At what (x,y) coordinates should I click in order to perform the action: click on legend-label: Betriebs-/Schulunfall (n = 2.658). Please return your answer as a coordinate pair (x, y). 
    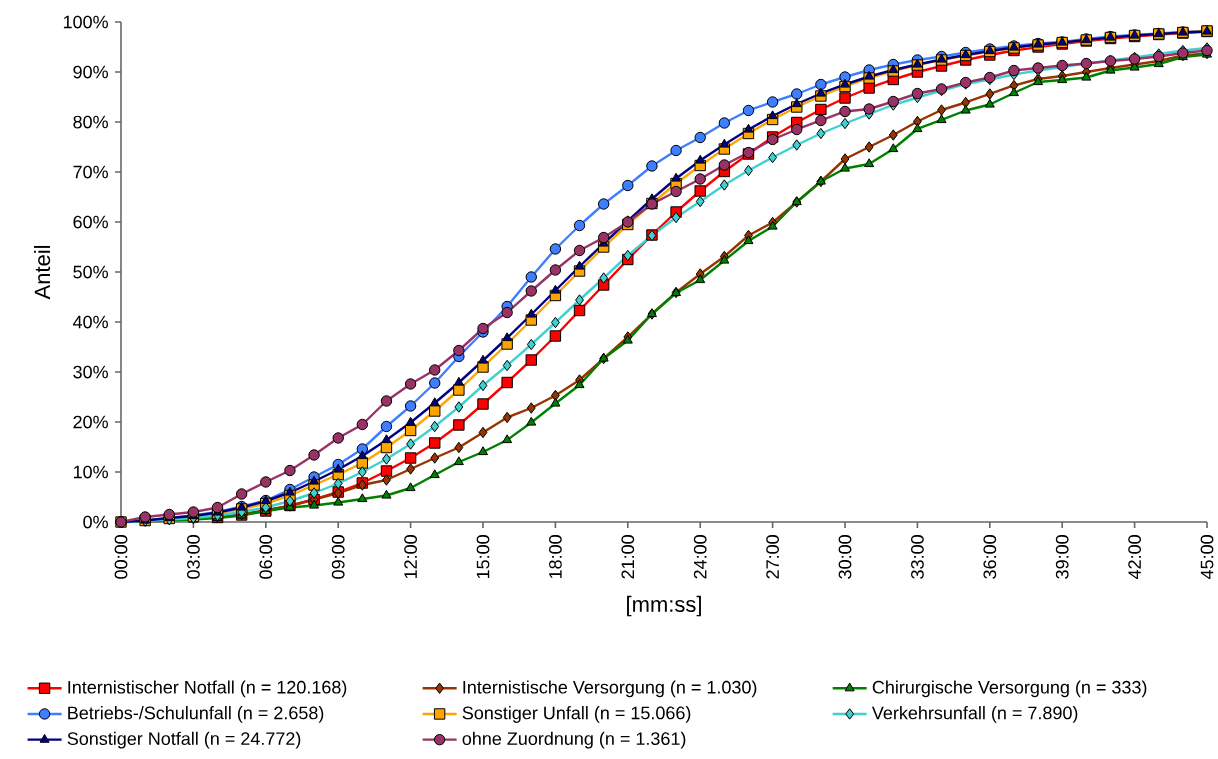
    Looking at the image, I should click on (196, 714).